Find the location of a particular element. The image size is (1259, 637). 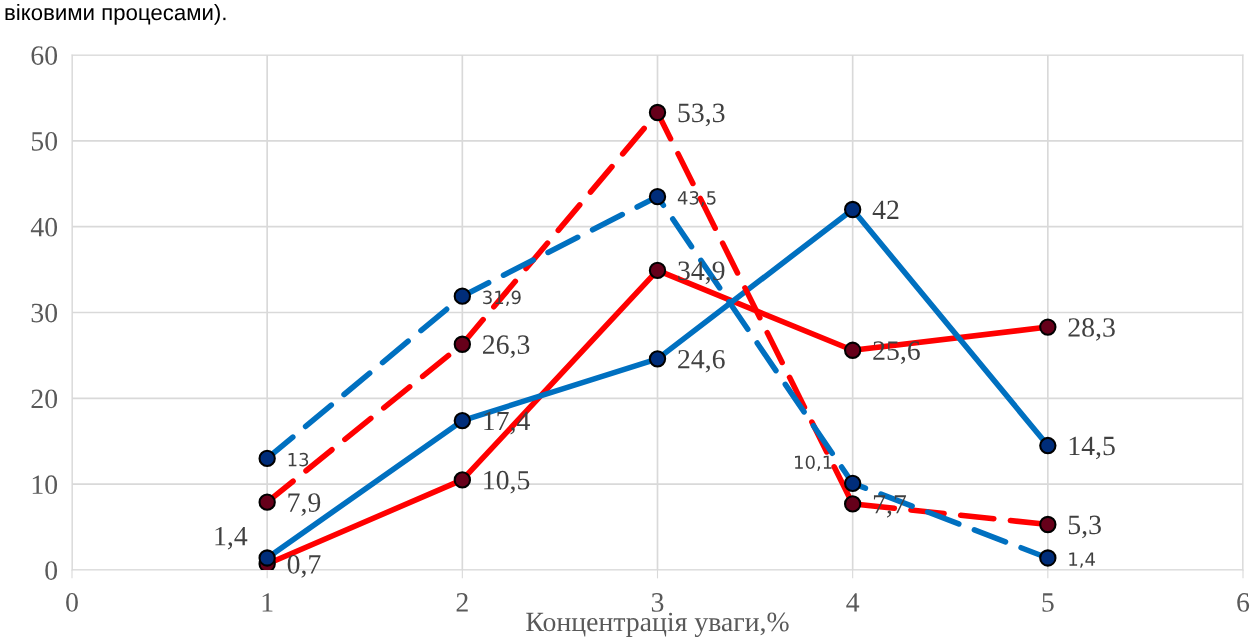

data-label: 25,6 is located at coordinates (896, 352).